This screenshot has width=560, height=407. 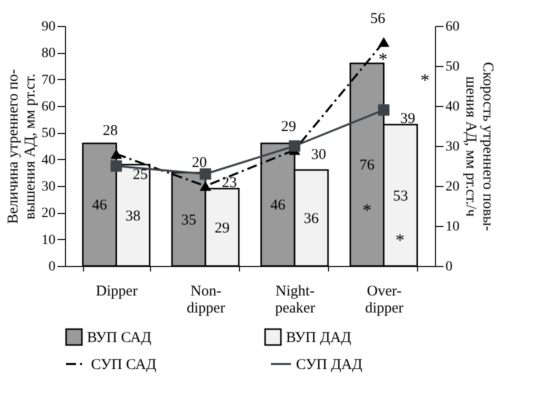 I want to click on legend-label: ВУП САД, so click(x=119, y=338).